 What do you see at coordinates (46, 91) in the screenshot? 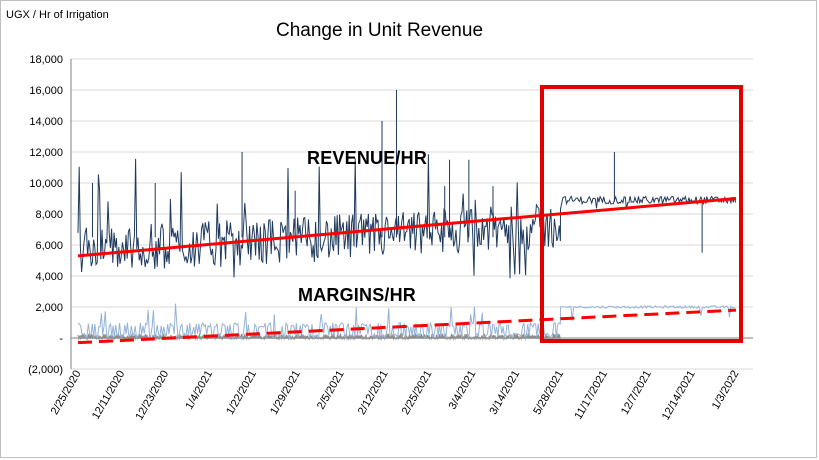
I see `y-tick-label: 16,000` at bounding box center [46, 91].